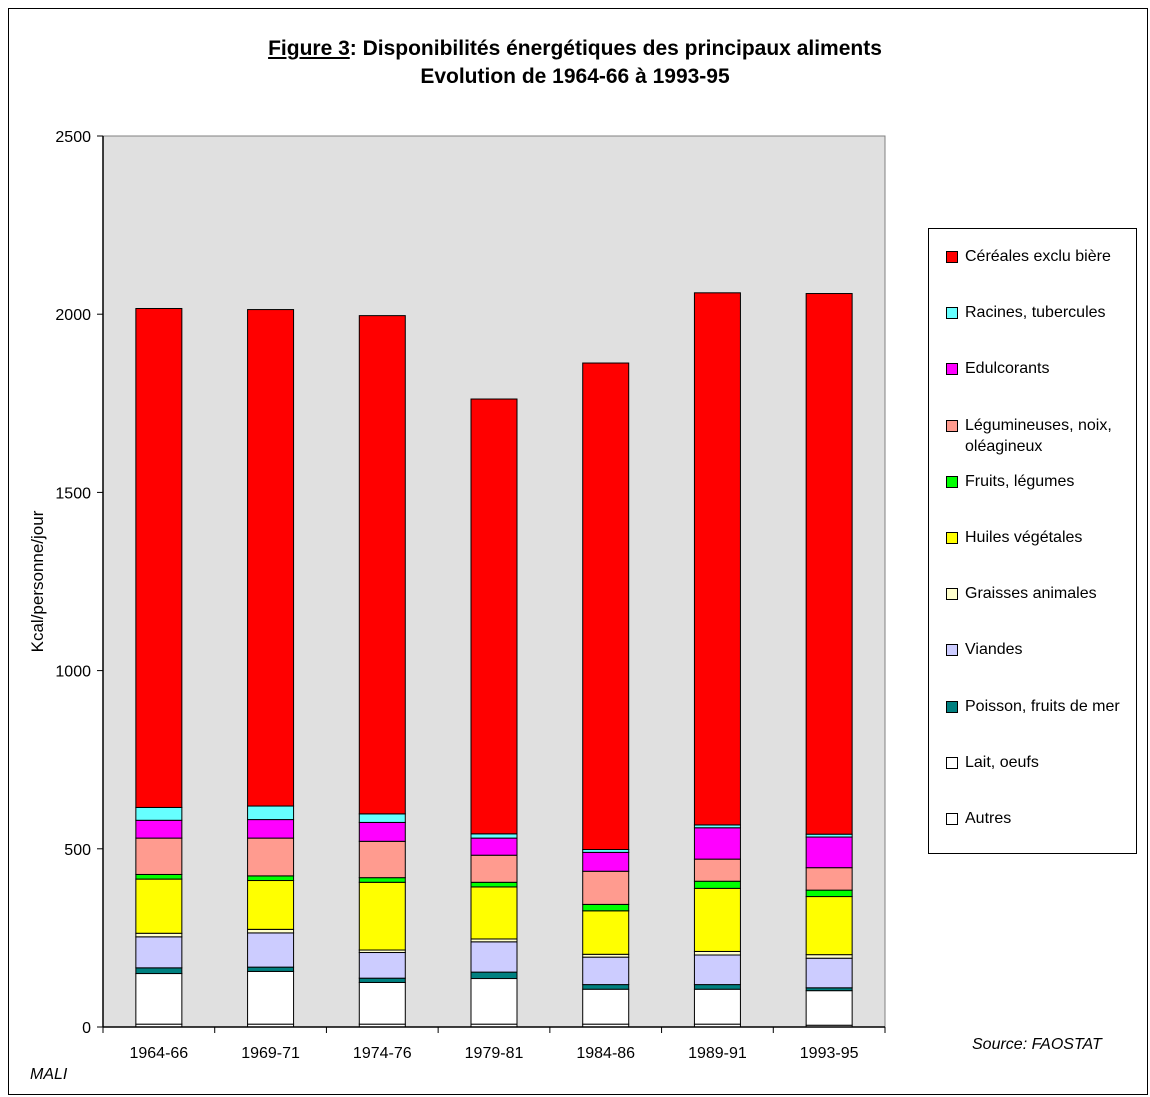 The width and height of the screenshot is (1150, 1097). I want to click on legend-item: Céréales exclu bière, so click(1041, 256).